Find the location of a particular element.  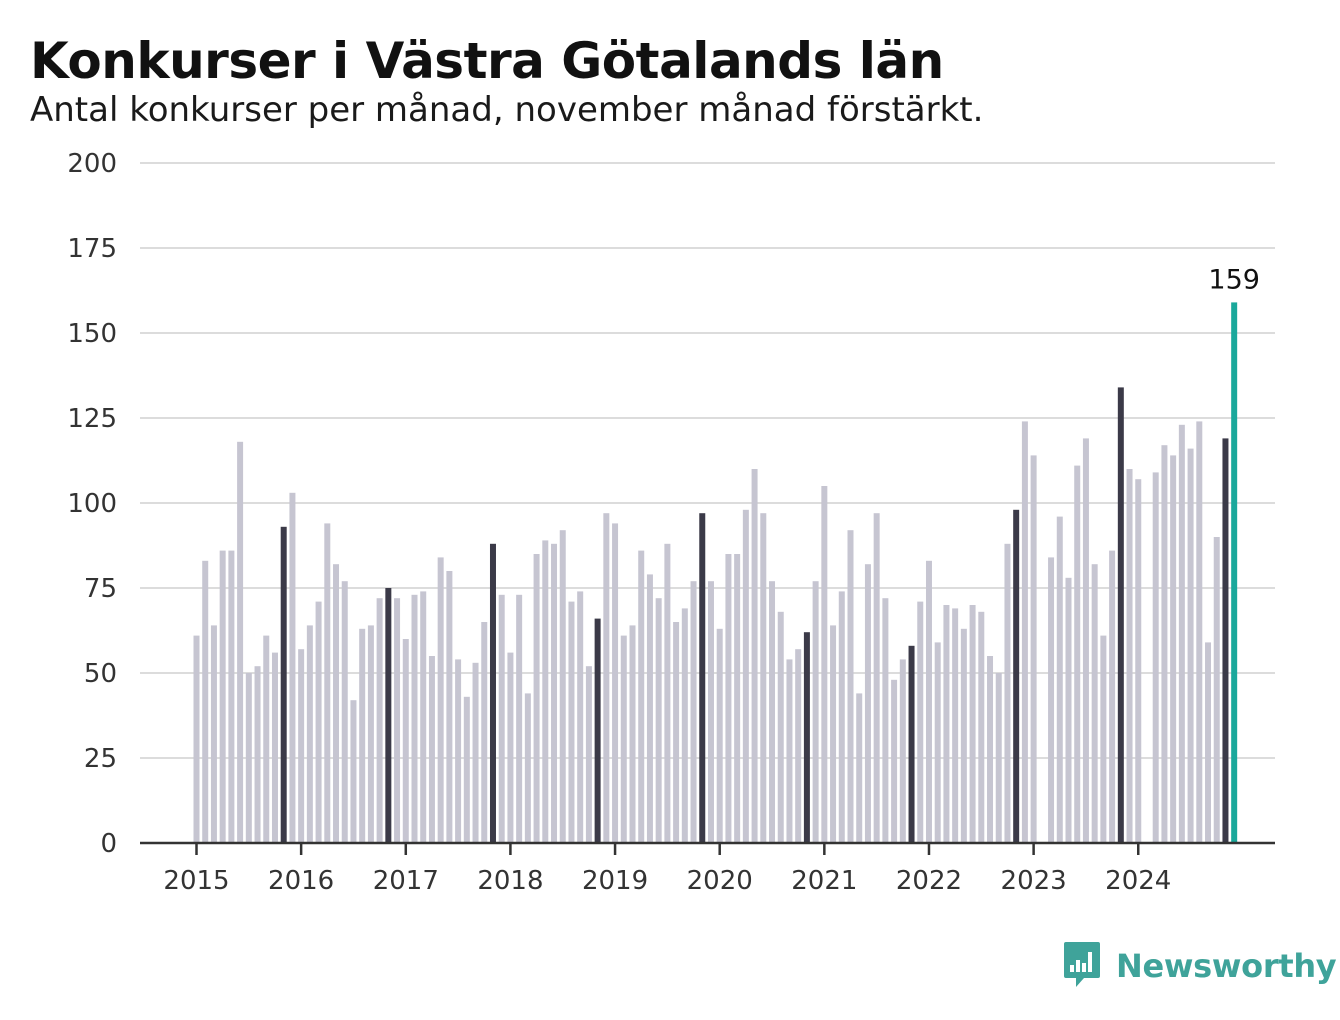

y-tick-label: 150 is located at coordinates (92, 334).